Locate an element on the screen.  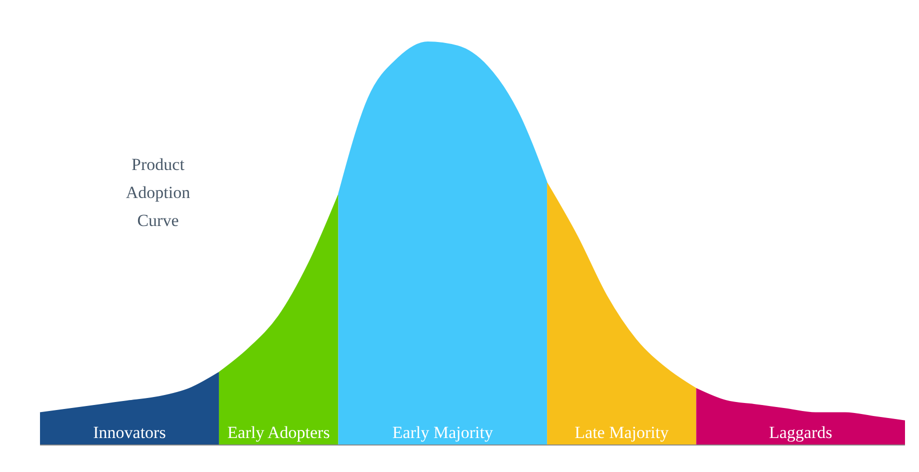
series-label: Innovators is located at coordinates (129, 432).